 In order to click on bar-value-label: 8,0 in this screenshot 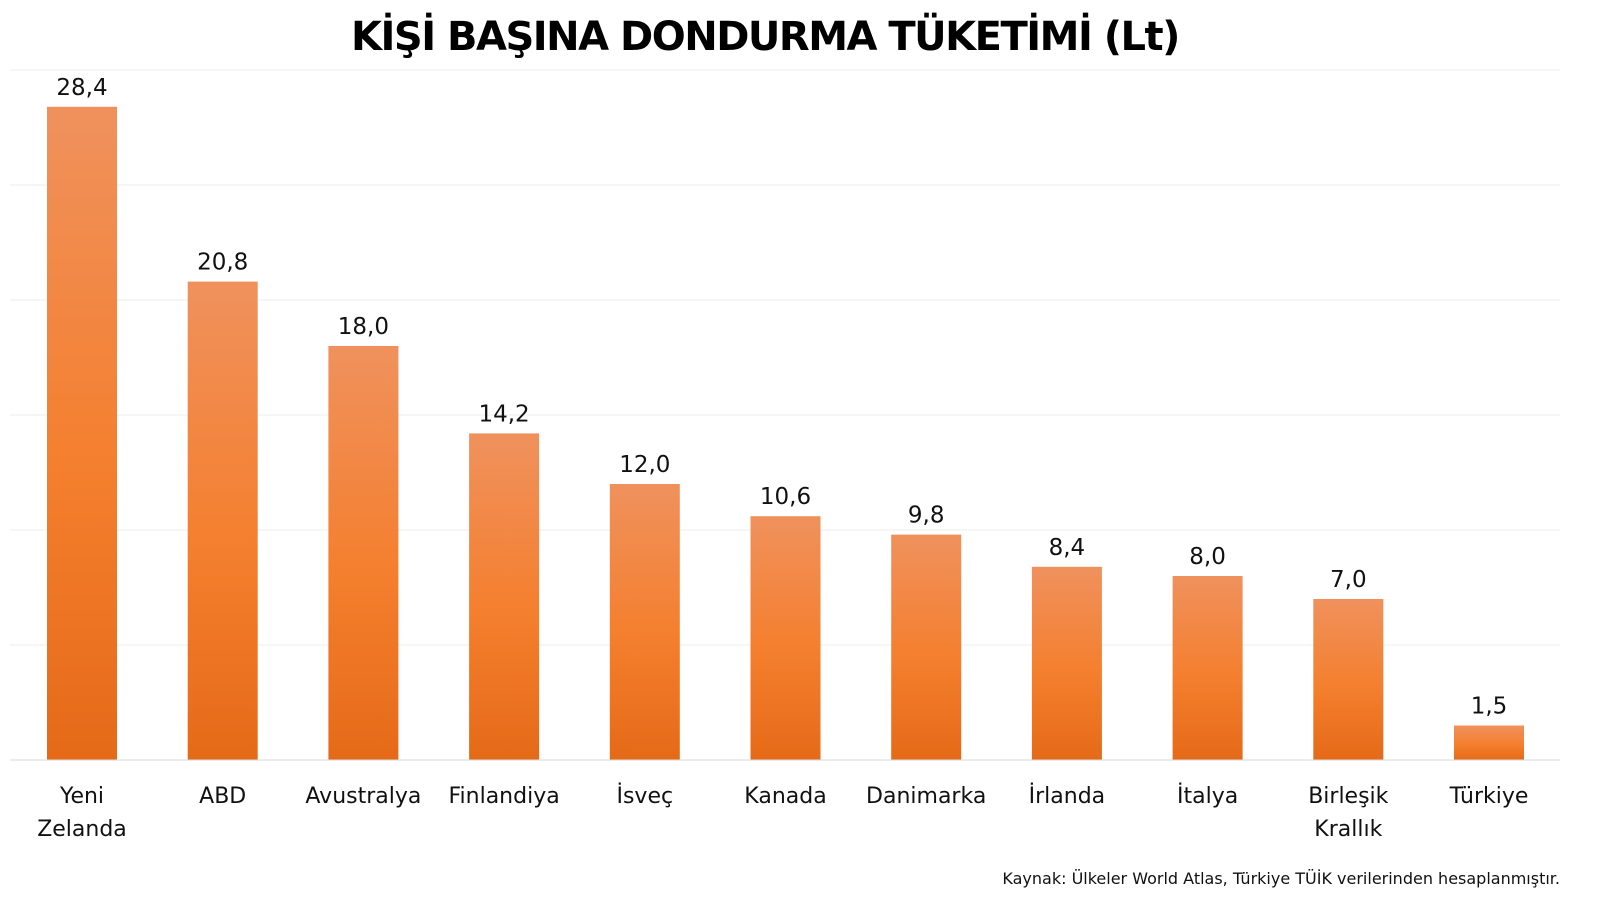, I will do `click(1207, 557)`.